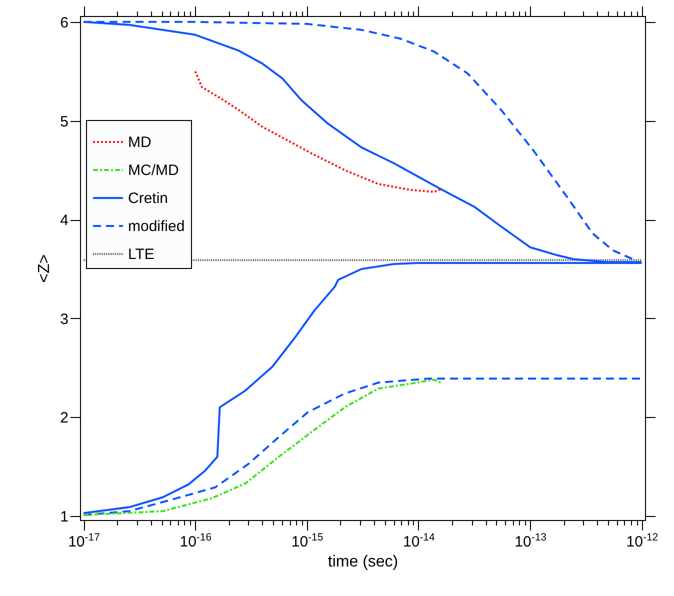 The height and width of the screenshot is (596, 674). What do you see at coordinates (148, 198) in the screenshot?
I see `legend-label: Cretin` at bounding box center [148, 198].